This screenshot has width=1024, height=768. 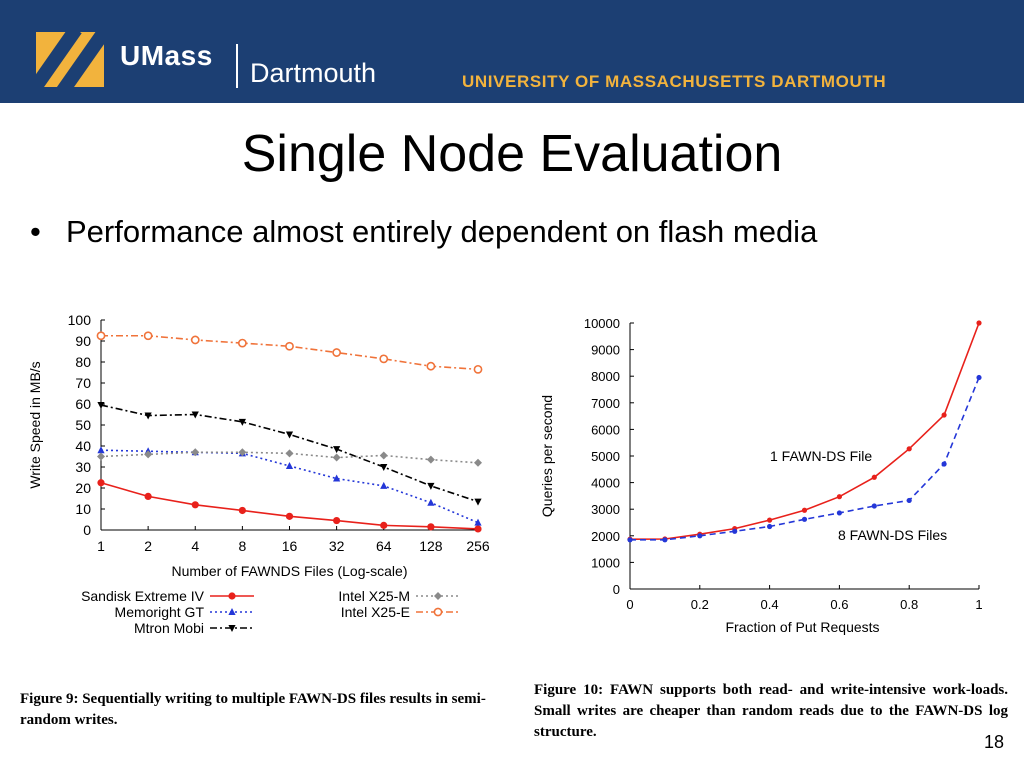 What do you see at coordinates (83, 341) in the screenshot?
I see `chart1-y-tick-label: 90` at bounding box center [83, 341].